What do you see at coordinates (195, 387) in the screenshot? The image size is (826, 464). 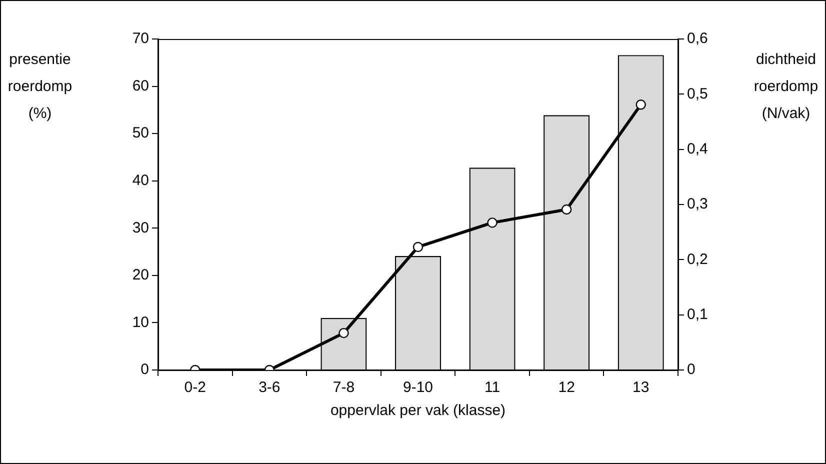 I see `x-tick-label: 0-2` at bounding box center [195, 387].